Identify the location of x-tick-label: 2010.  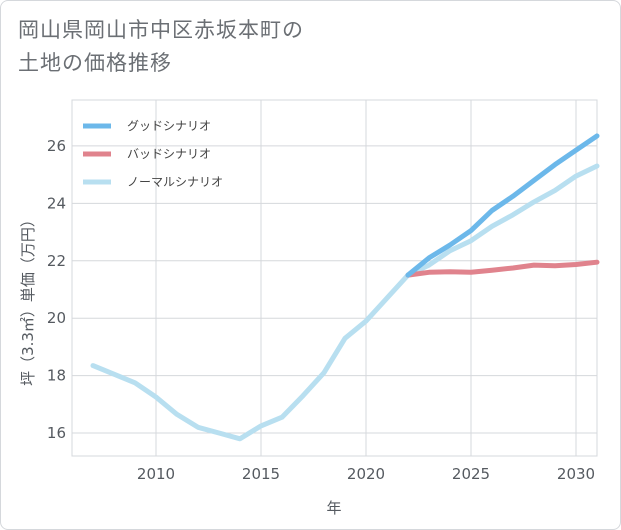
(156, 474).